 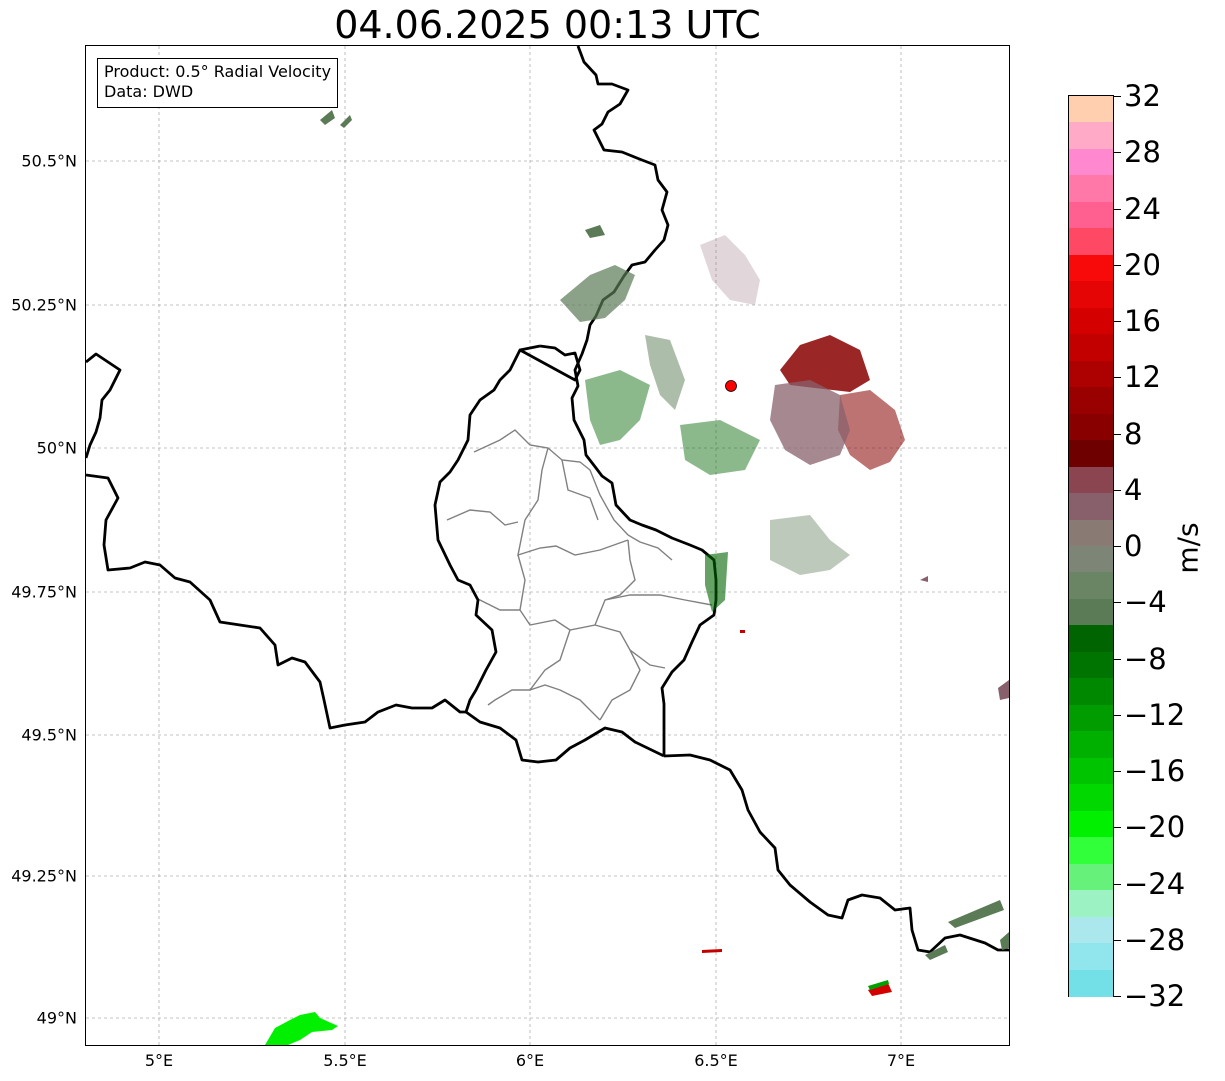 I want to click on colorbar-tick-label: 20, so click(x=1142, y=264).